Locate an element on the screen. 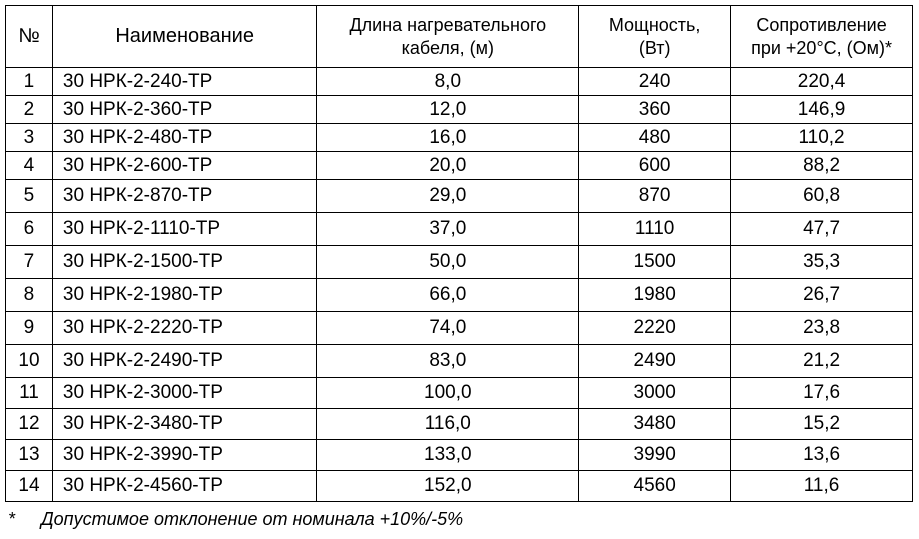  cell-number: 6 is located at coordinates (29, 229).